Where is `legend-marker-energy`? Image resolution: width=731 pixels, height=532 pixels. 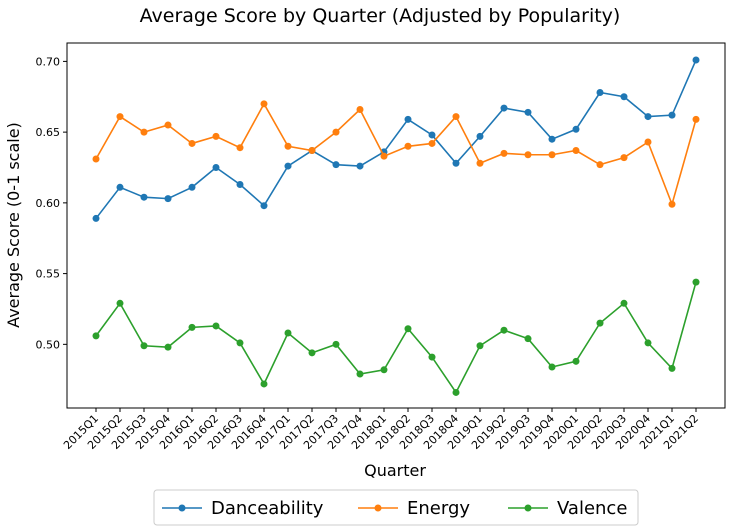
legend-marker-energy is located at coordinates (378, 508).